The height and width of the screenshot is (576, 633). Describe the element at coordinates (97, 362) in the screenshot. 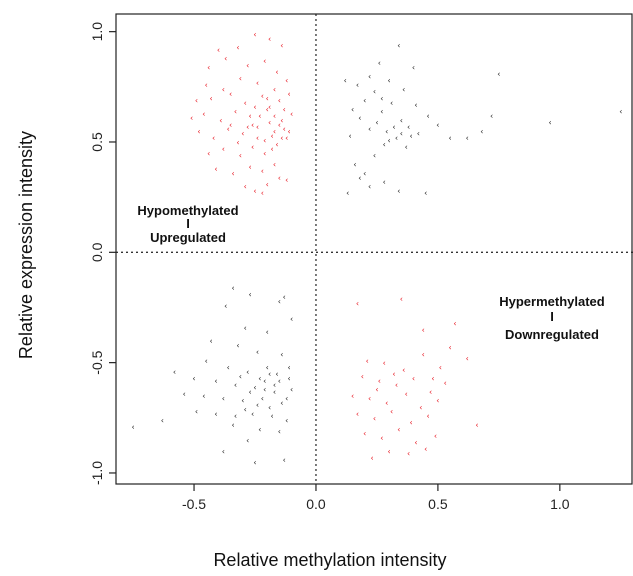

I see `y-tick-label: -0.5` at that location.